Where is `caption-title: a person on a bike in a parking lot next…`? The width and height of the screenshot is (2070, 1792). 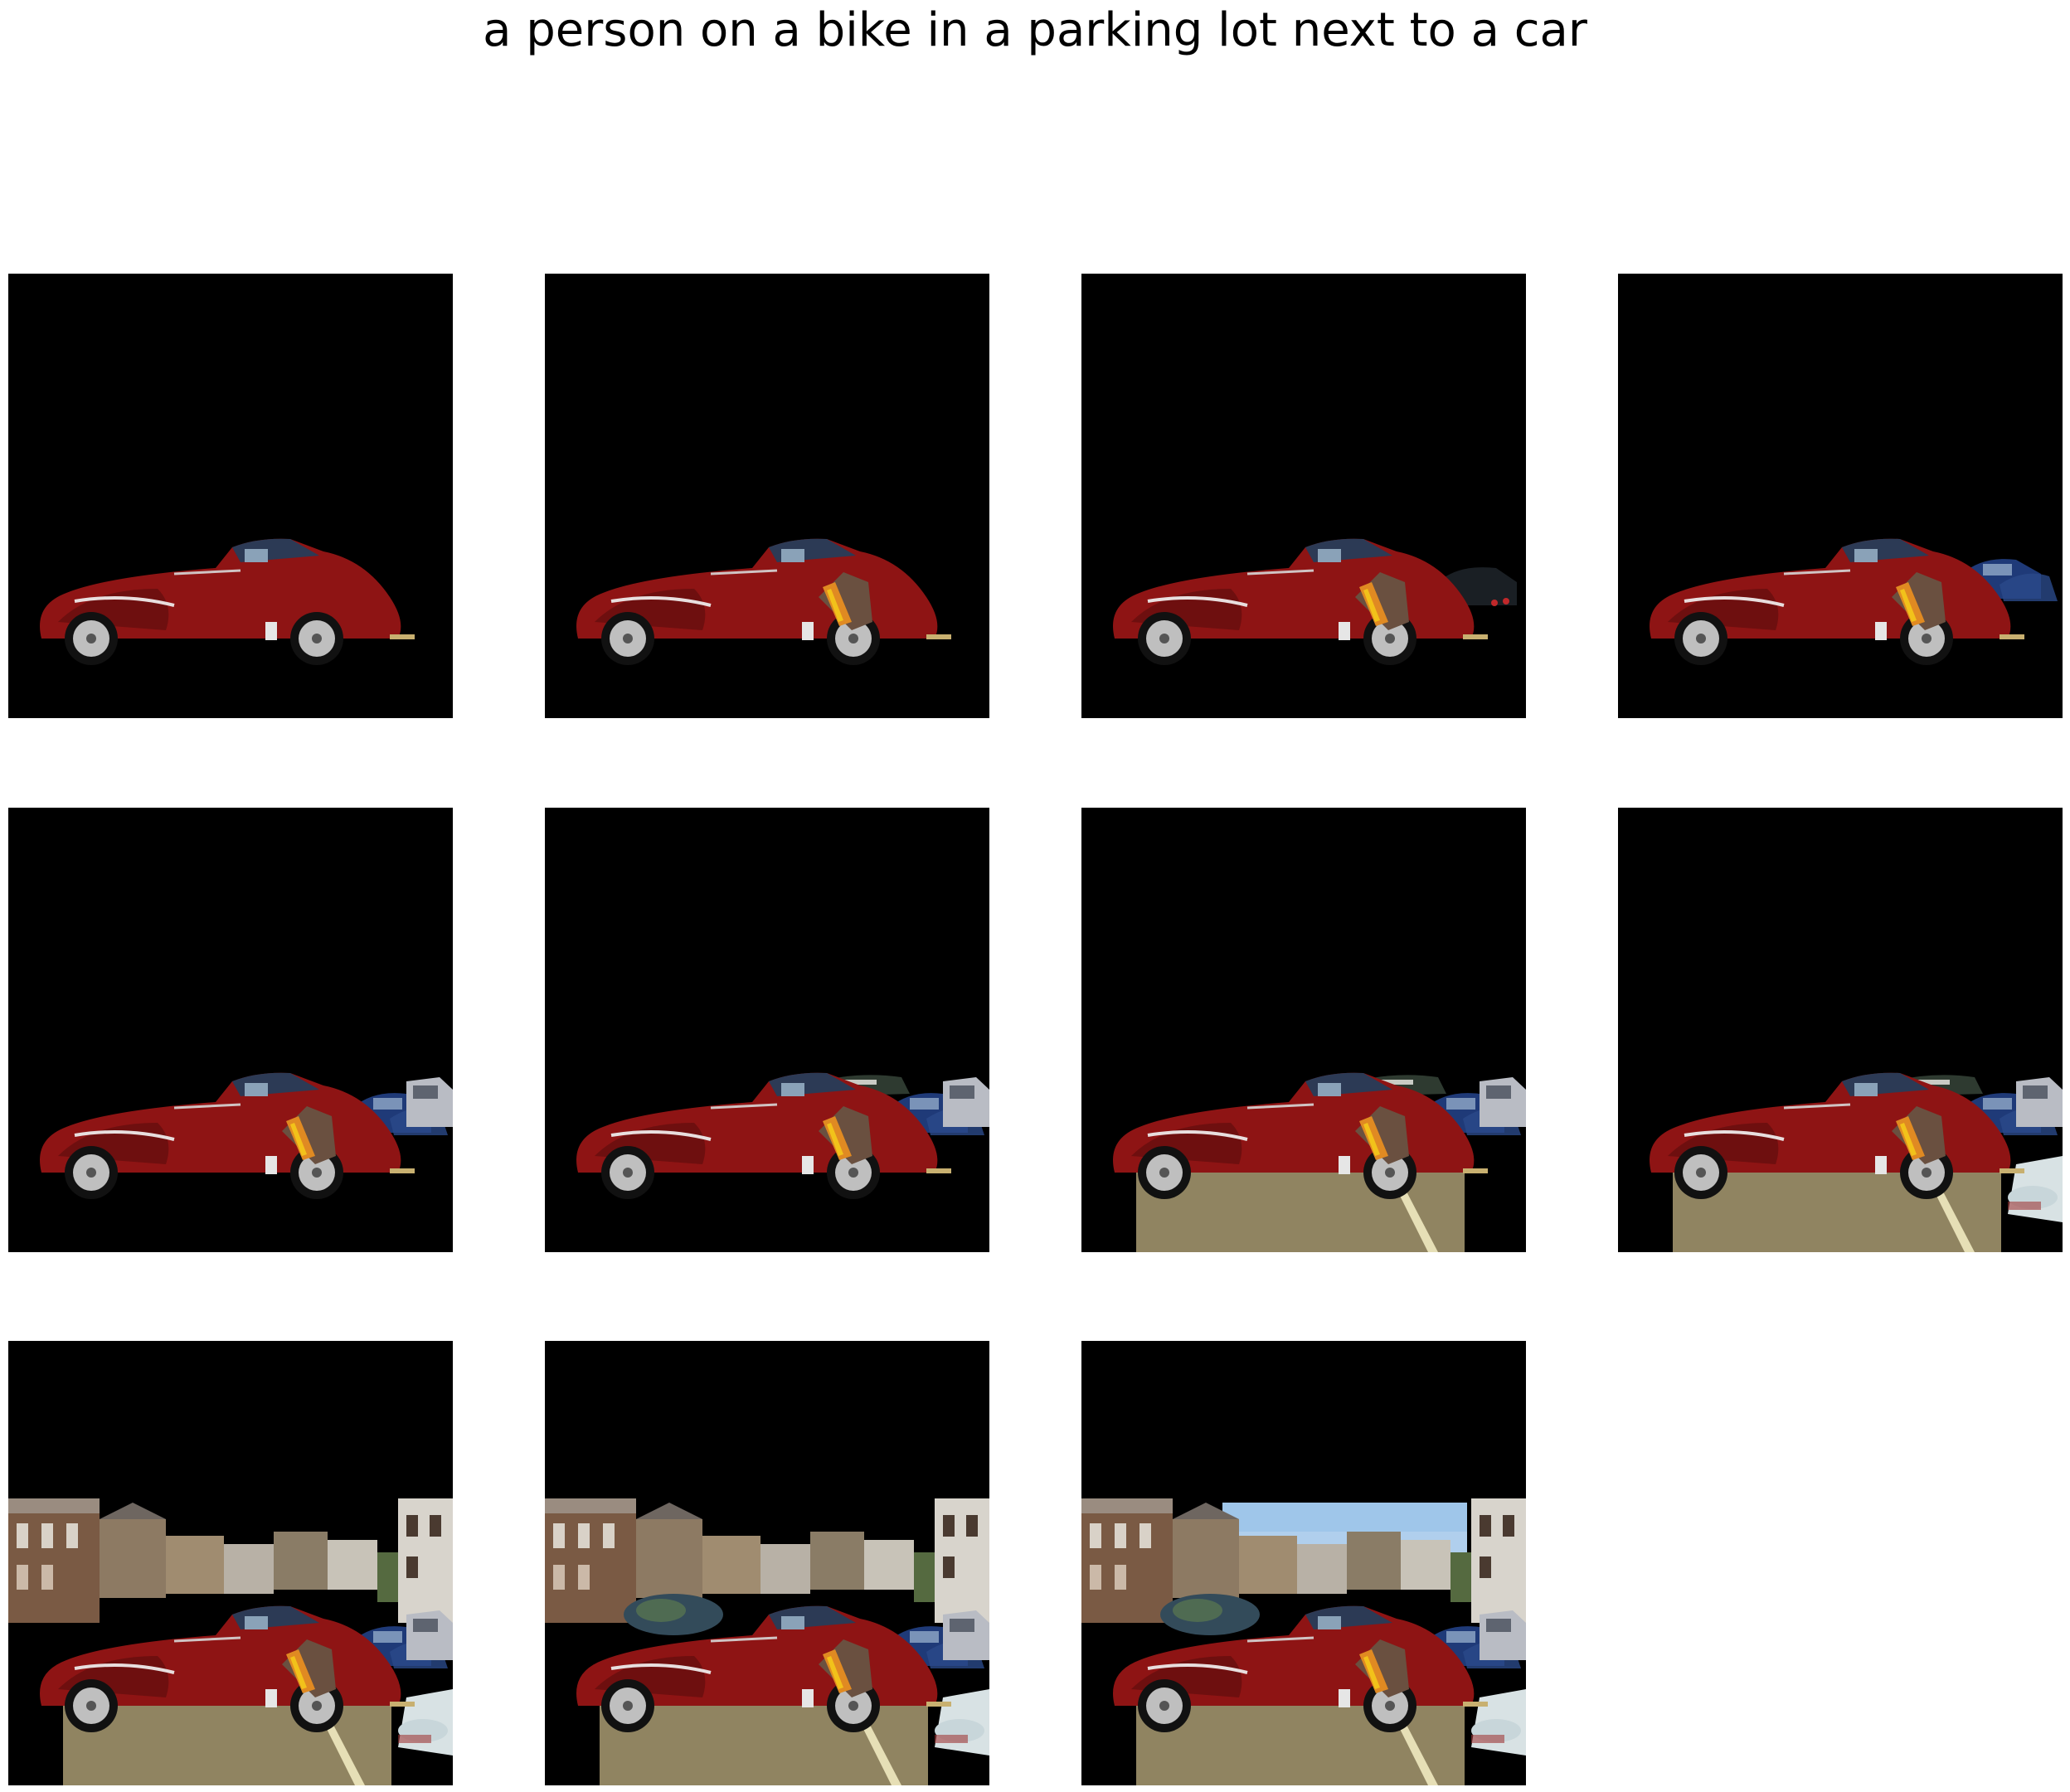 caption-title: a person on a bike in a parking lot next… is located at coordinates (1035, 30).